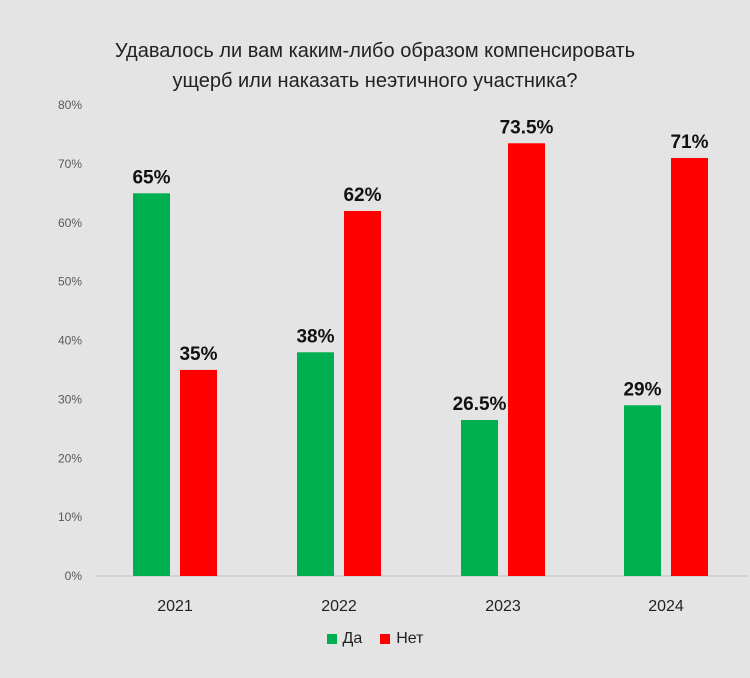 Image resolution: width=750 pixels, height=678 pixels. What do you see at coordinates (339, 606) in the screenshot?
I see `x-tick-label: 2022` at bounding box center [339, 606].